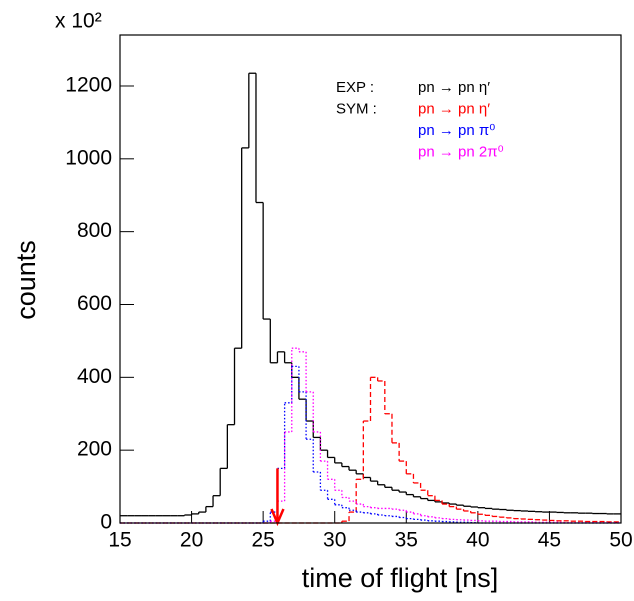 This screenshot has width=634, height=601. Describe the element at coordinates (406, 540) in the screenshot. I see `x-tick-label: 35` at that location.